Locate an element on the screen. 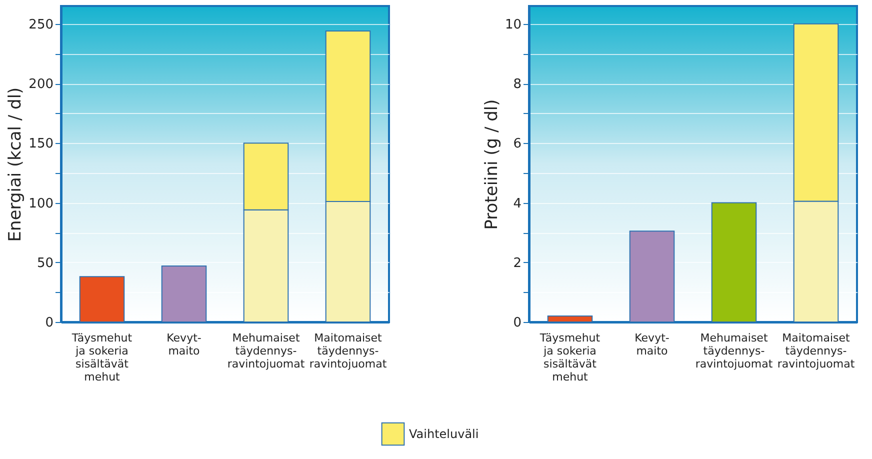 Image resolution: width=872 pixels, height=459 pixels. y-tick-label: 250 is located at coordinates (41, 24).